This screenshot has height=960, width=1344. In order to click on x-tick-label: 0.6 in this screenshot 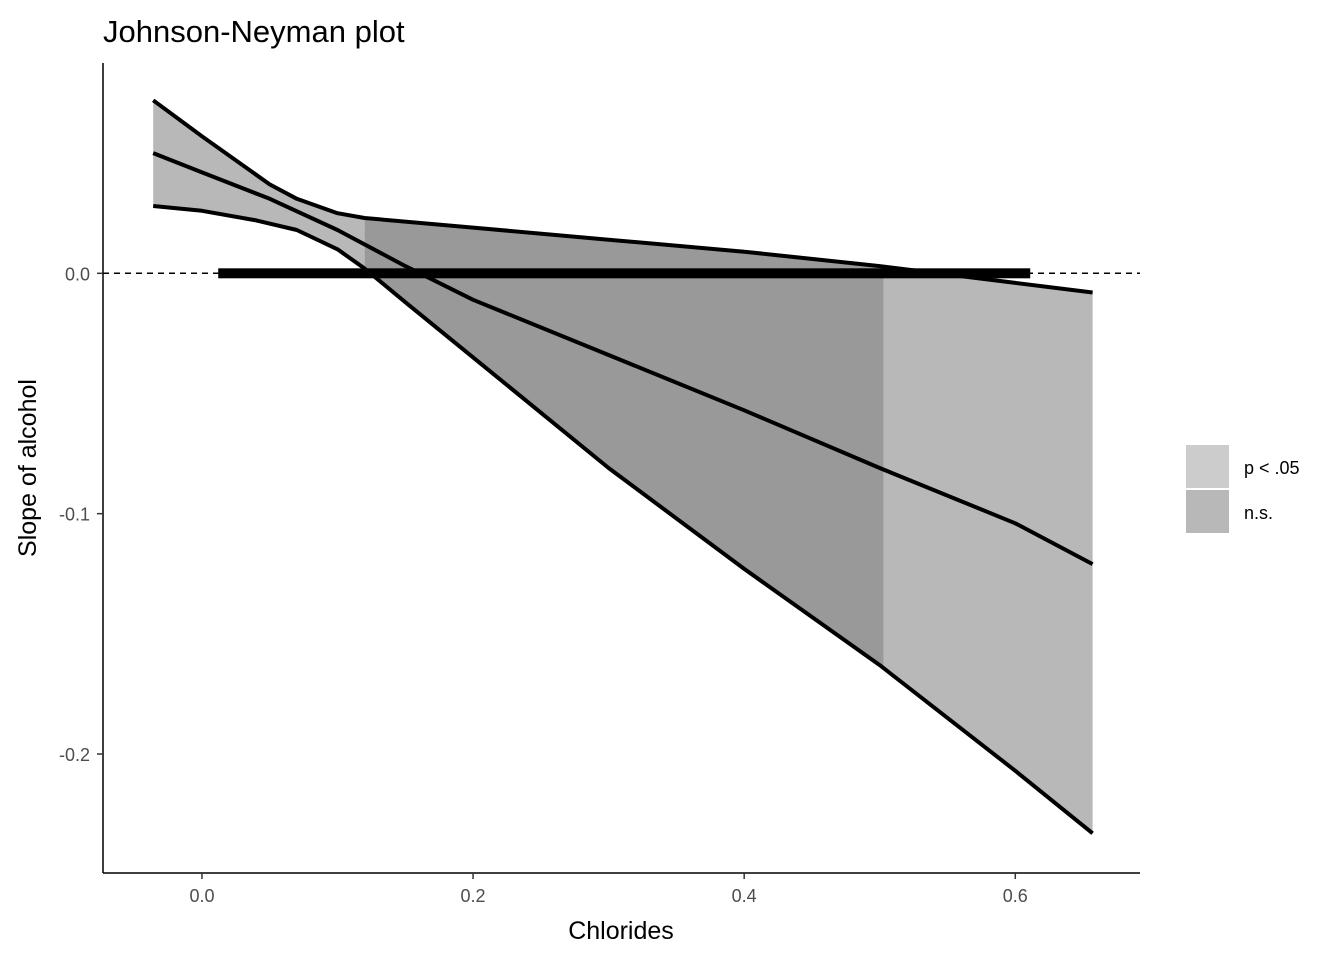, I will do `click(1015, 896)`.